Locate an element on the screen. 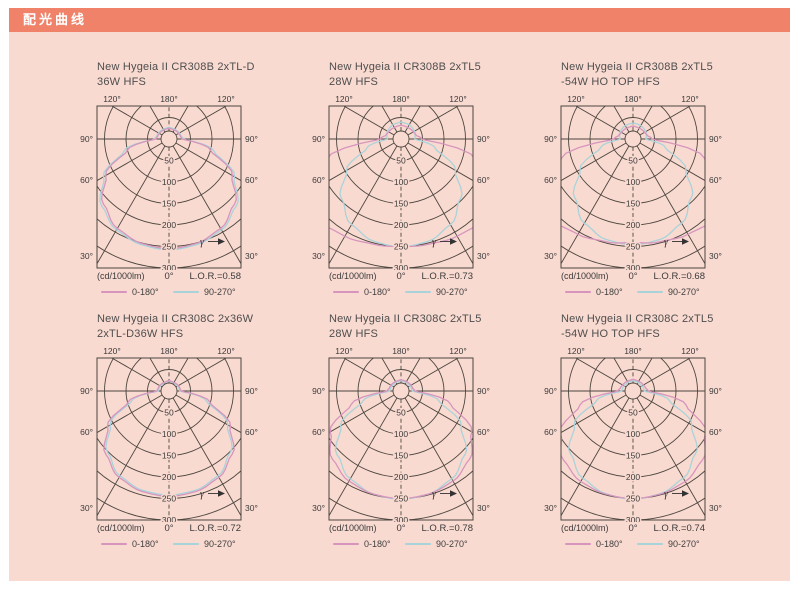  lor-value: L.O.R.=0.78 is located at coordinates (447, 528).